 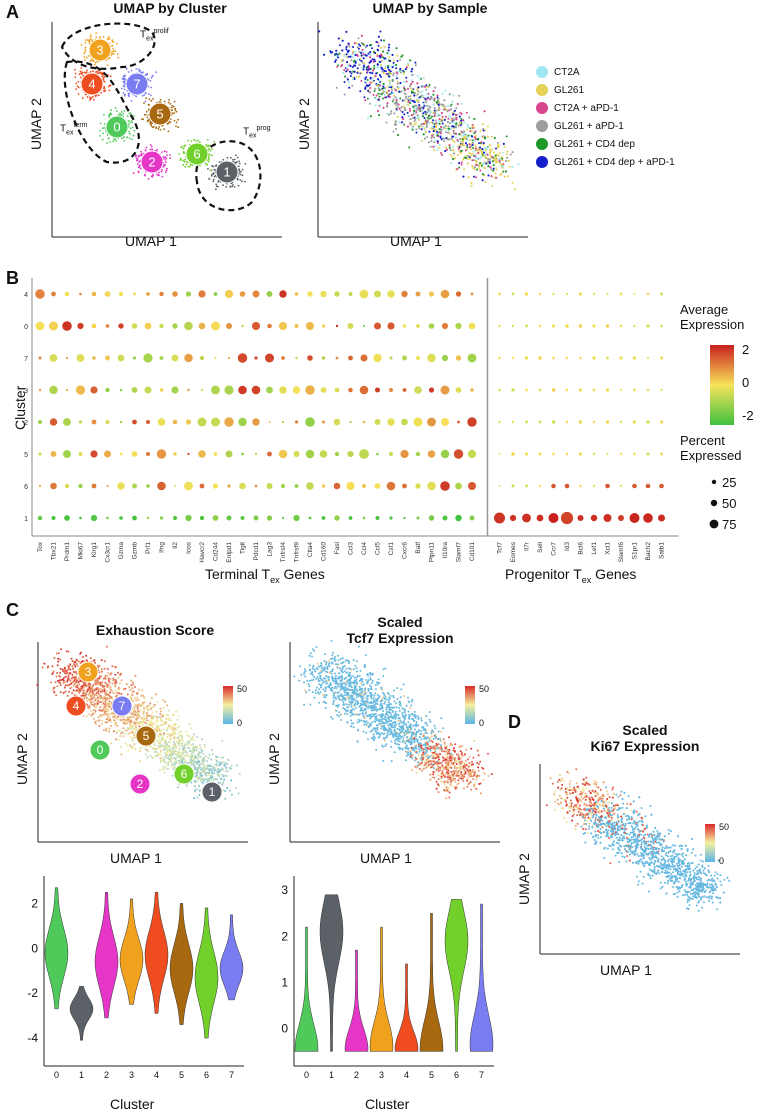 I want to click on gene-tick: Il7r, so click(x=527, y=546).